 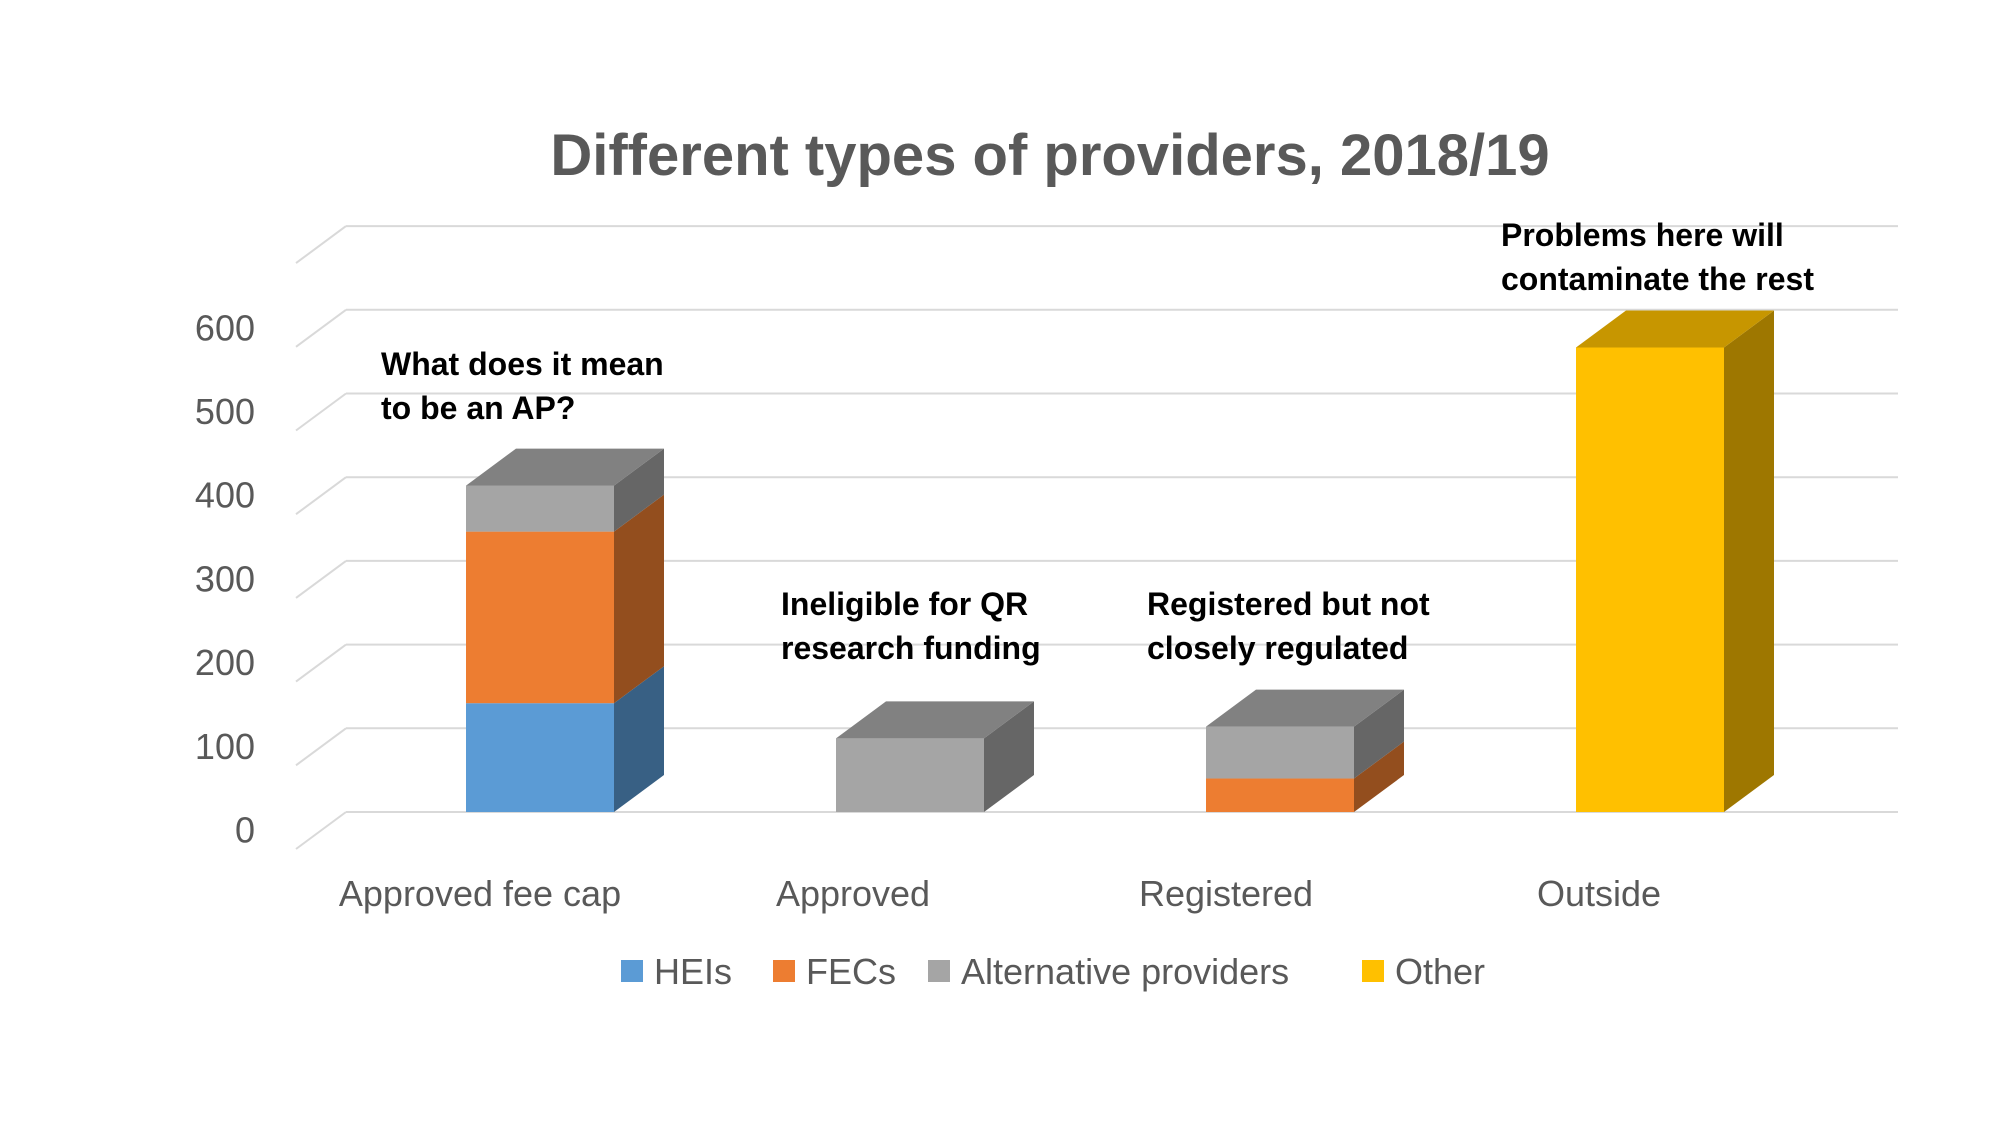 I want to click on bar-approved-fee-cap-alternative-providers-side, so click(x=639, y=490).